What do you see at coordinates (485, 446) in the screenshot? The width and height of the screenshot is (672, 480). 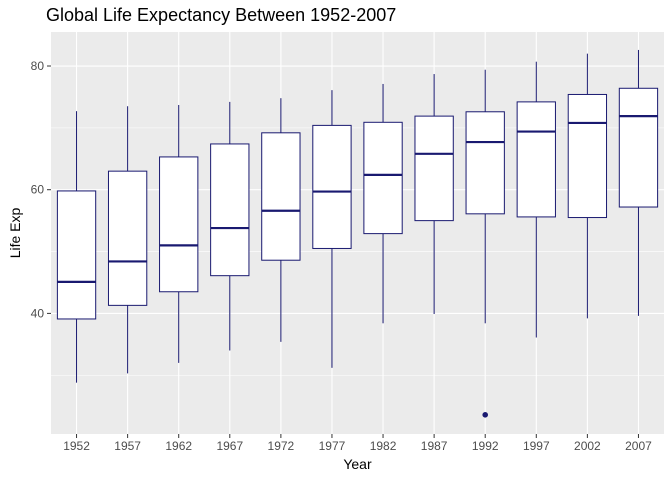 I see `x-tick-label: 1992` at bounding box center [485, 446].